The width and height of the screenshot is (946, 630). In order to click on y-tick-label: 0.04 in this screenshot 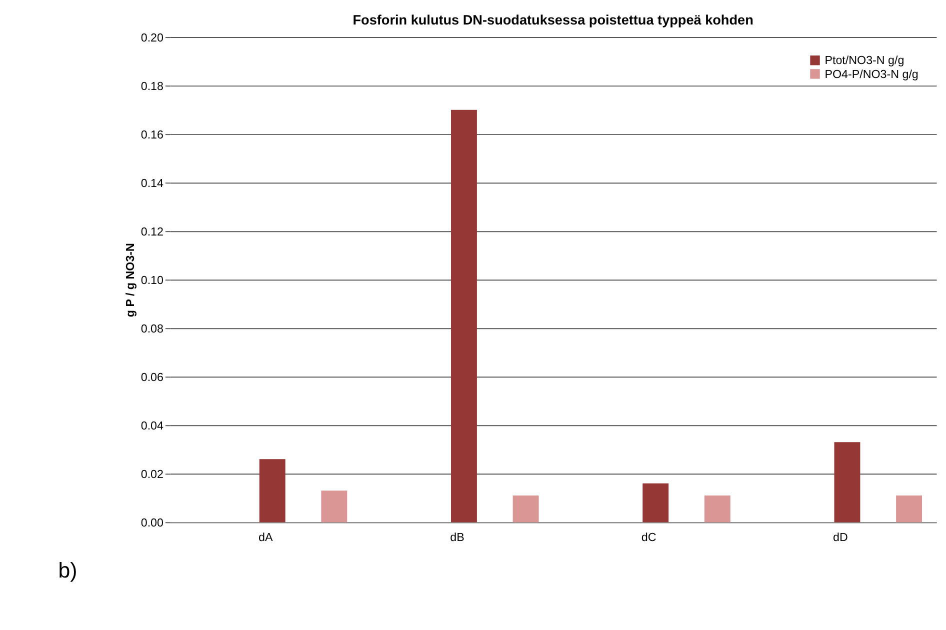, I will do `click(152, 426)`.